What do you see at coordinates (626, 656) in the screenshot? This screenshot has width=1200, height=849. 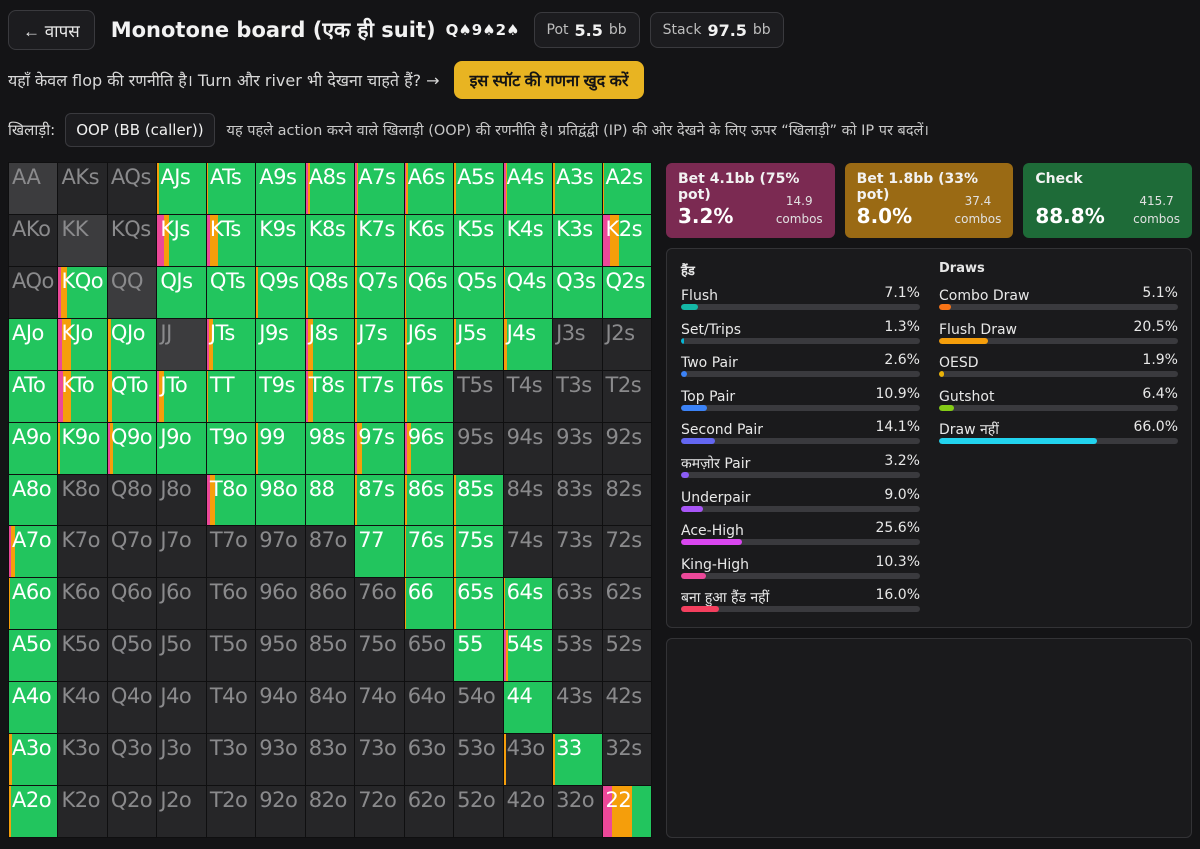 I see `range-cell: 52s` at bounding box center [626, 656].